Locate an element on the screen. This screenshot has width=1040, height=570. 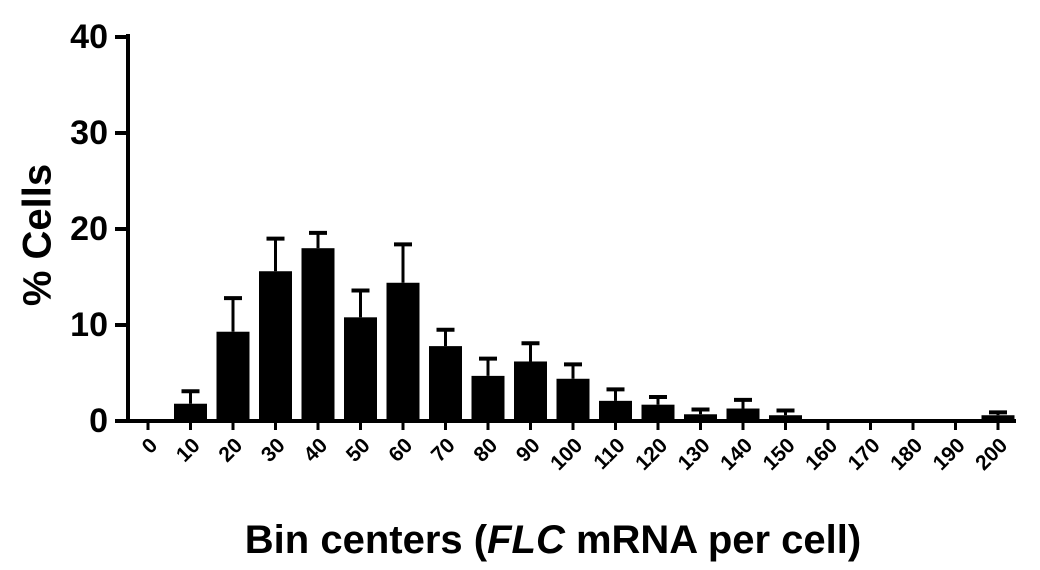
y-tick-label-20: 20 is located at coordinates (89, 229).